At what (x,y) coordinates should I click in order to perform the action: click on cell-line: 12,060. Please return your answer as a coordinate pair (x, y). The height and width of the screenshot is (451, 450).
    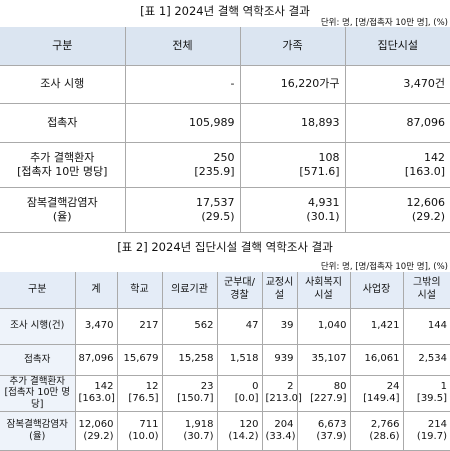
    Looking at the image, I should click on (96, 424).